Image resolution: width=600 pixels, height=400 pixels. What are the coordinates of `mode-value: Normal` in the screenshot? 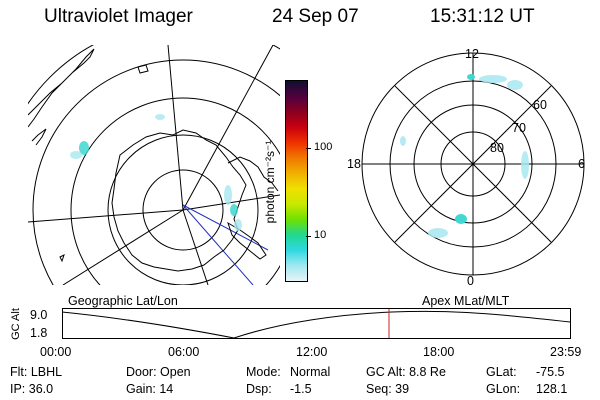 It's located at (310, 372).